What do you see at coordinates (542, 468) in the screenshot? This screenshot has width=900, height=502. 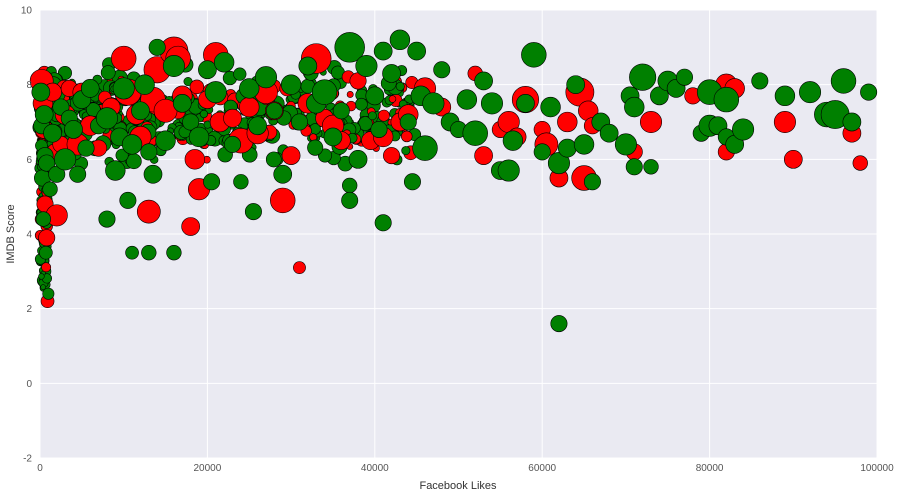 I see `x-tick-label: 60000` at bounding box center [542, 468].